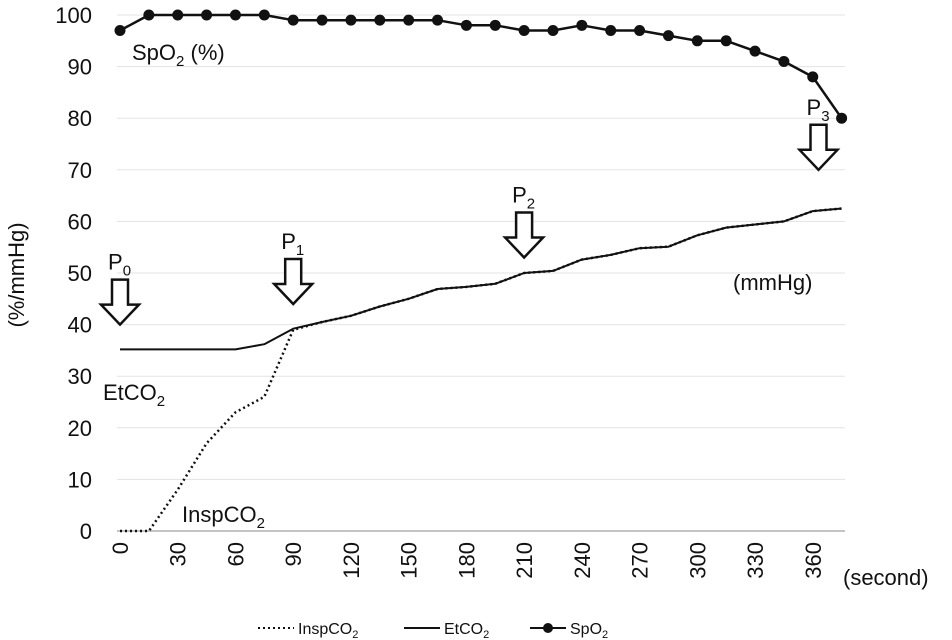 The image size is (952, 640). I want to click on spo2-series-label: SpO2 (%), so click(178, 55).